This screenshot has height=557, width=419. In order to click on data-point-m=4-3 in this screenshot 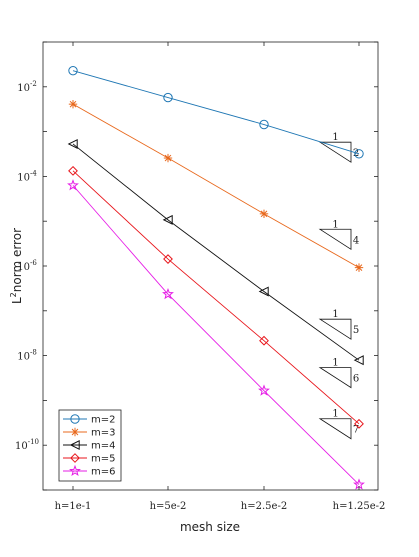, I will do `click(263, 291)`.